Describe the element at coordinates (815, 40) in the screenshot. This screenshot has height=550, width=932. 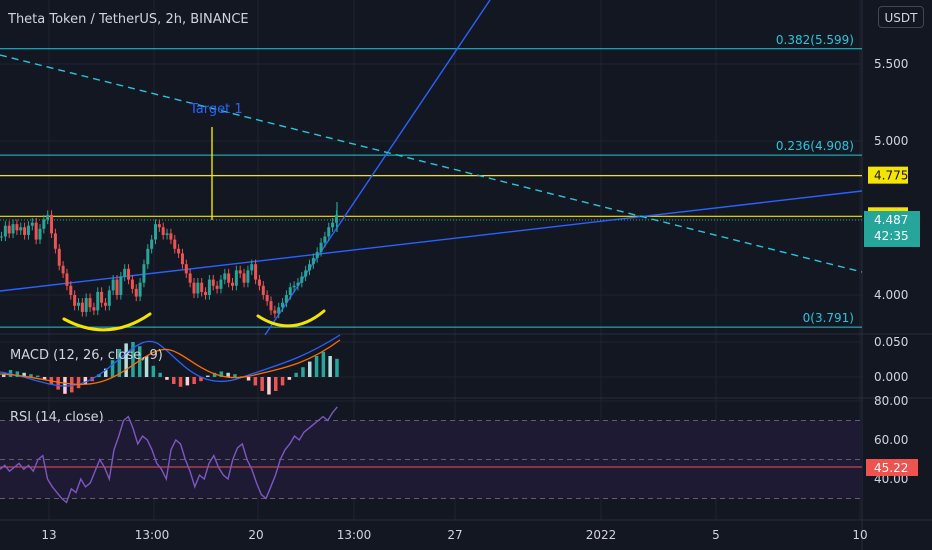
I see `fib-level-label: 0.382(5.599)` at that location.